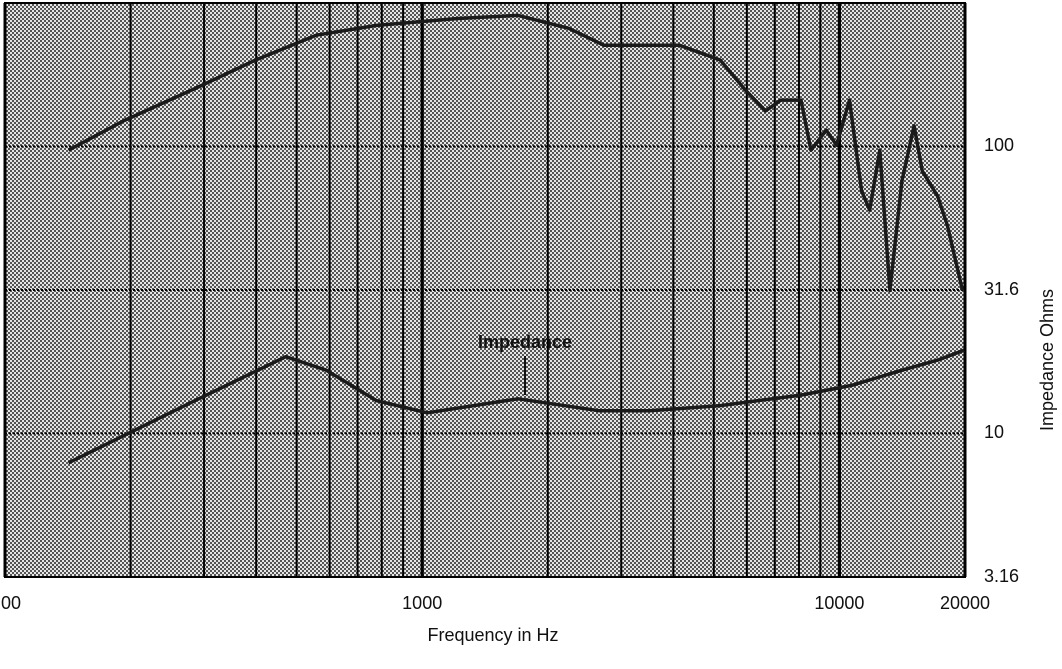 The image size is (1062, 669). I want to click on x-tick-label: 00, so click(11, 603).